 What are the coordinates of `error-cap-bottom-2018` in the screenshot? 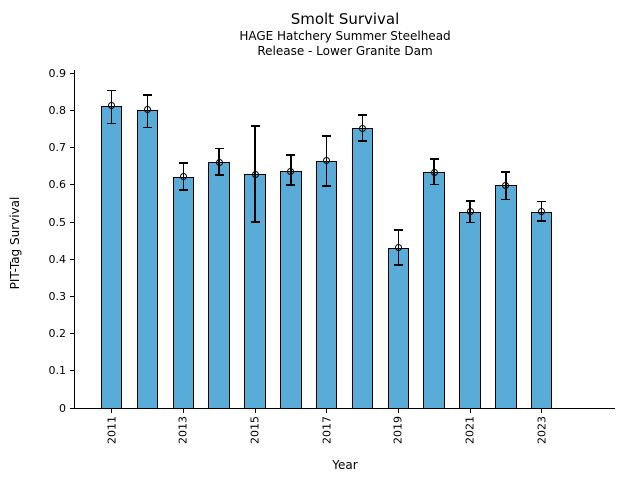 It's located at (362, 141).